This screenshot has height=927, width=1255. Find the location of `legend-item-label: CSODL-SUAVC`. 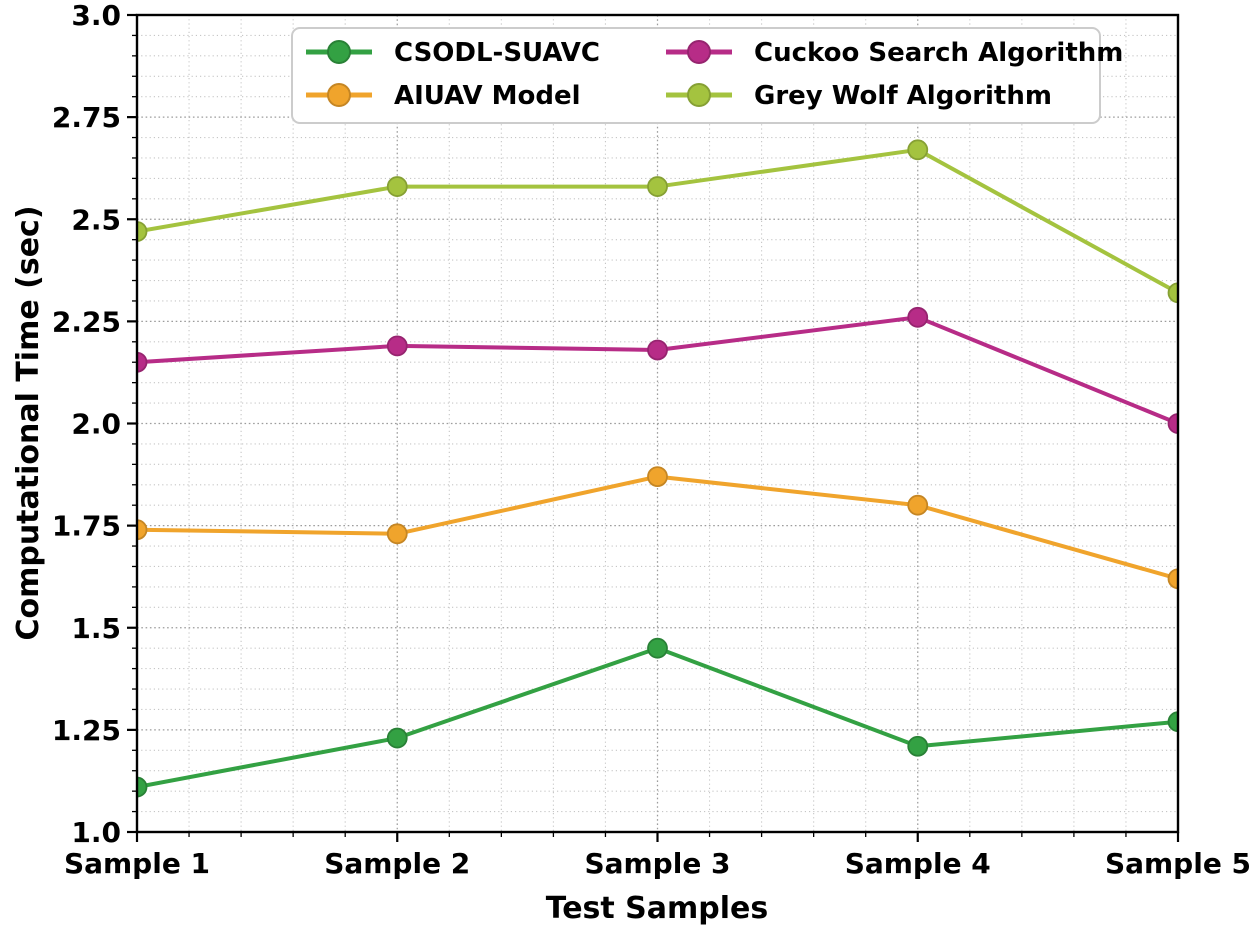

legend-item-label: CSODL-SUAVC is located at coordinates (497, 53).